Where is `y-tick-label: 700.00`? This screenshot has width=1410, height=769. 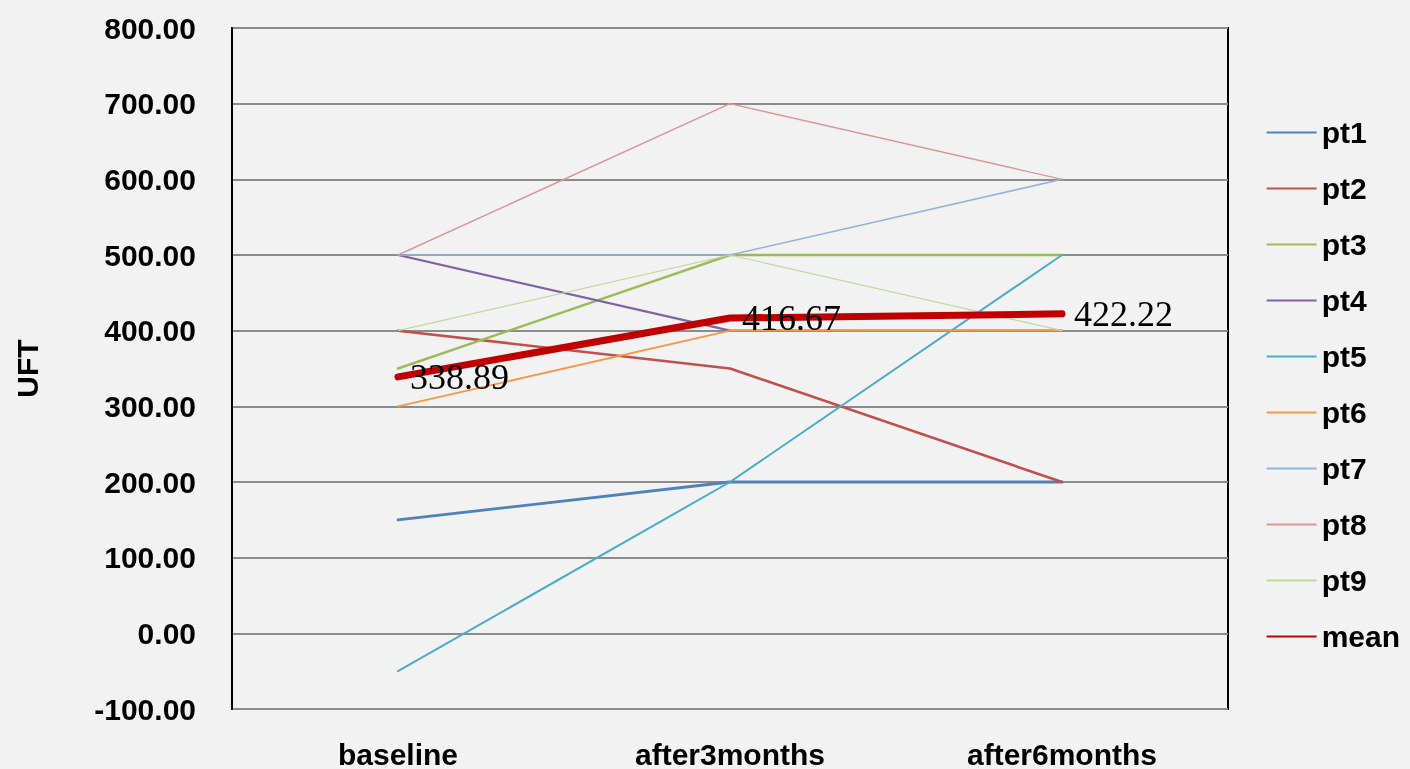 y-tick-label: 700.00 is located at coordinates (150, 104).